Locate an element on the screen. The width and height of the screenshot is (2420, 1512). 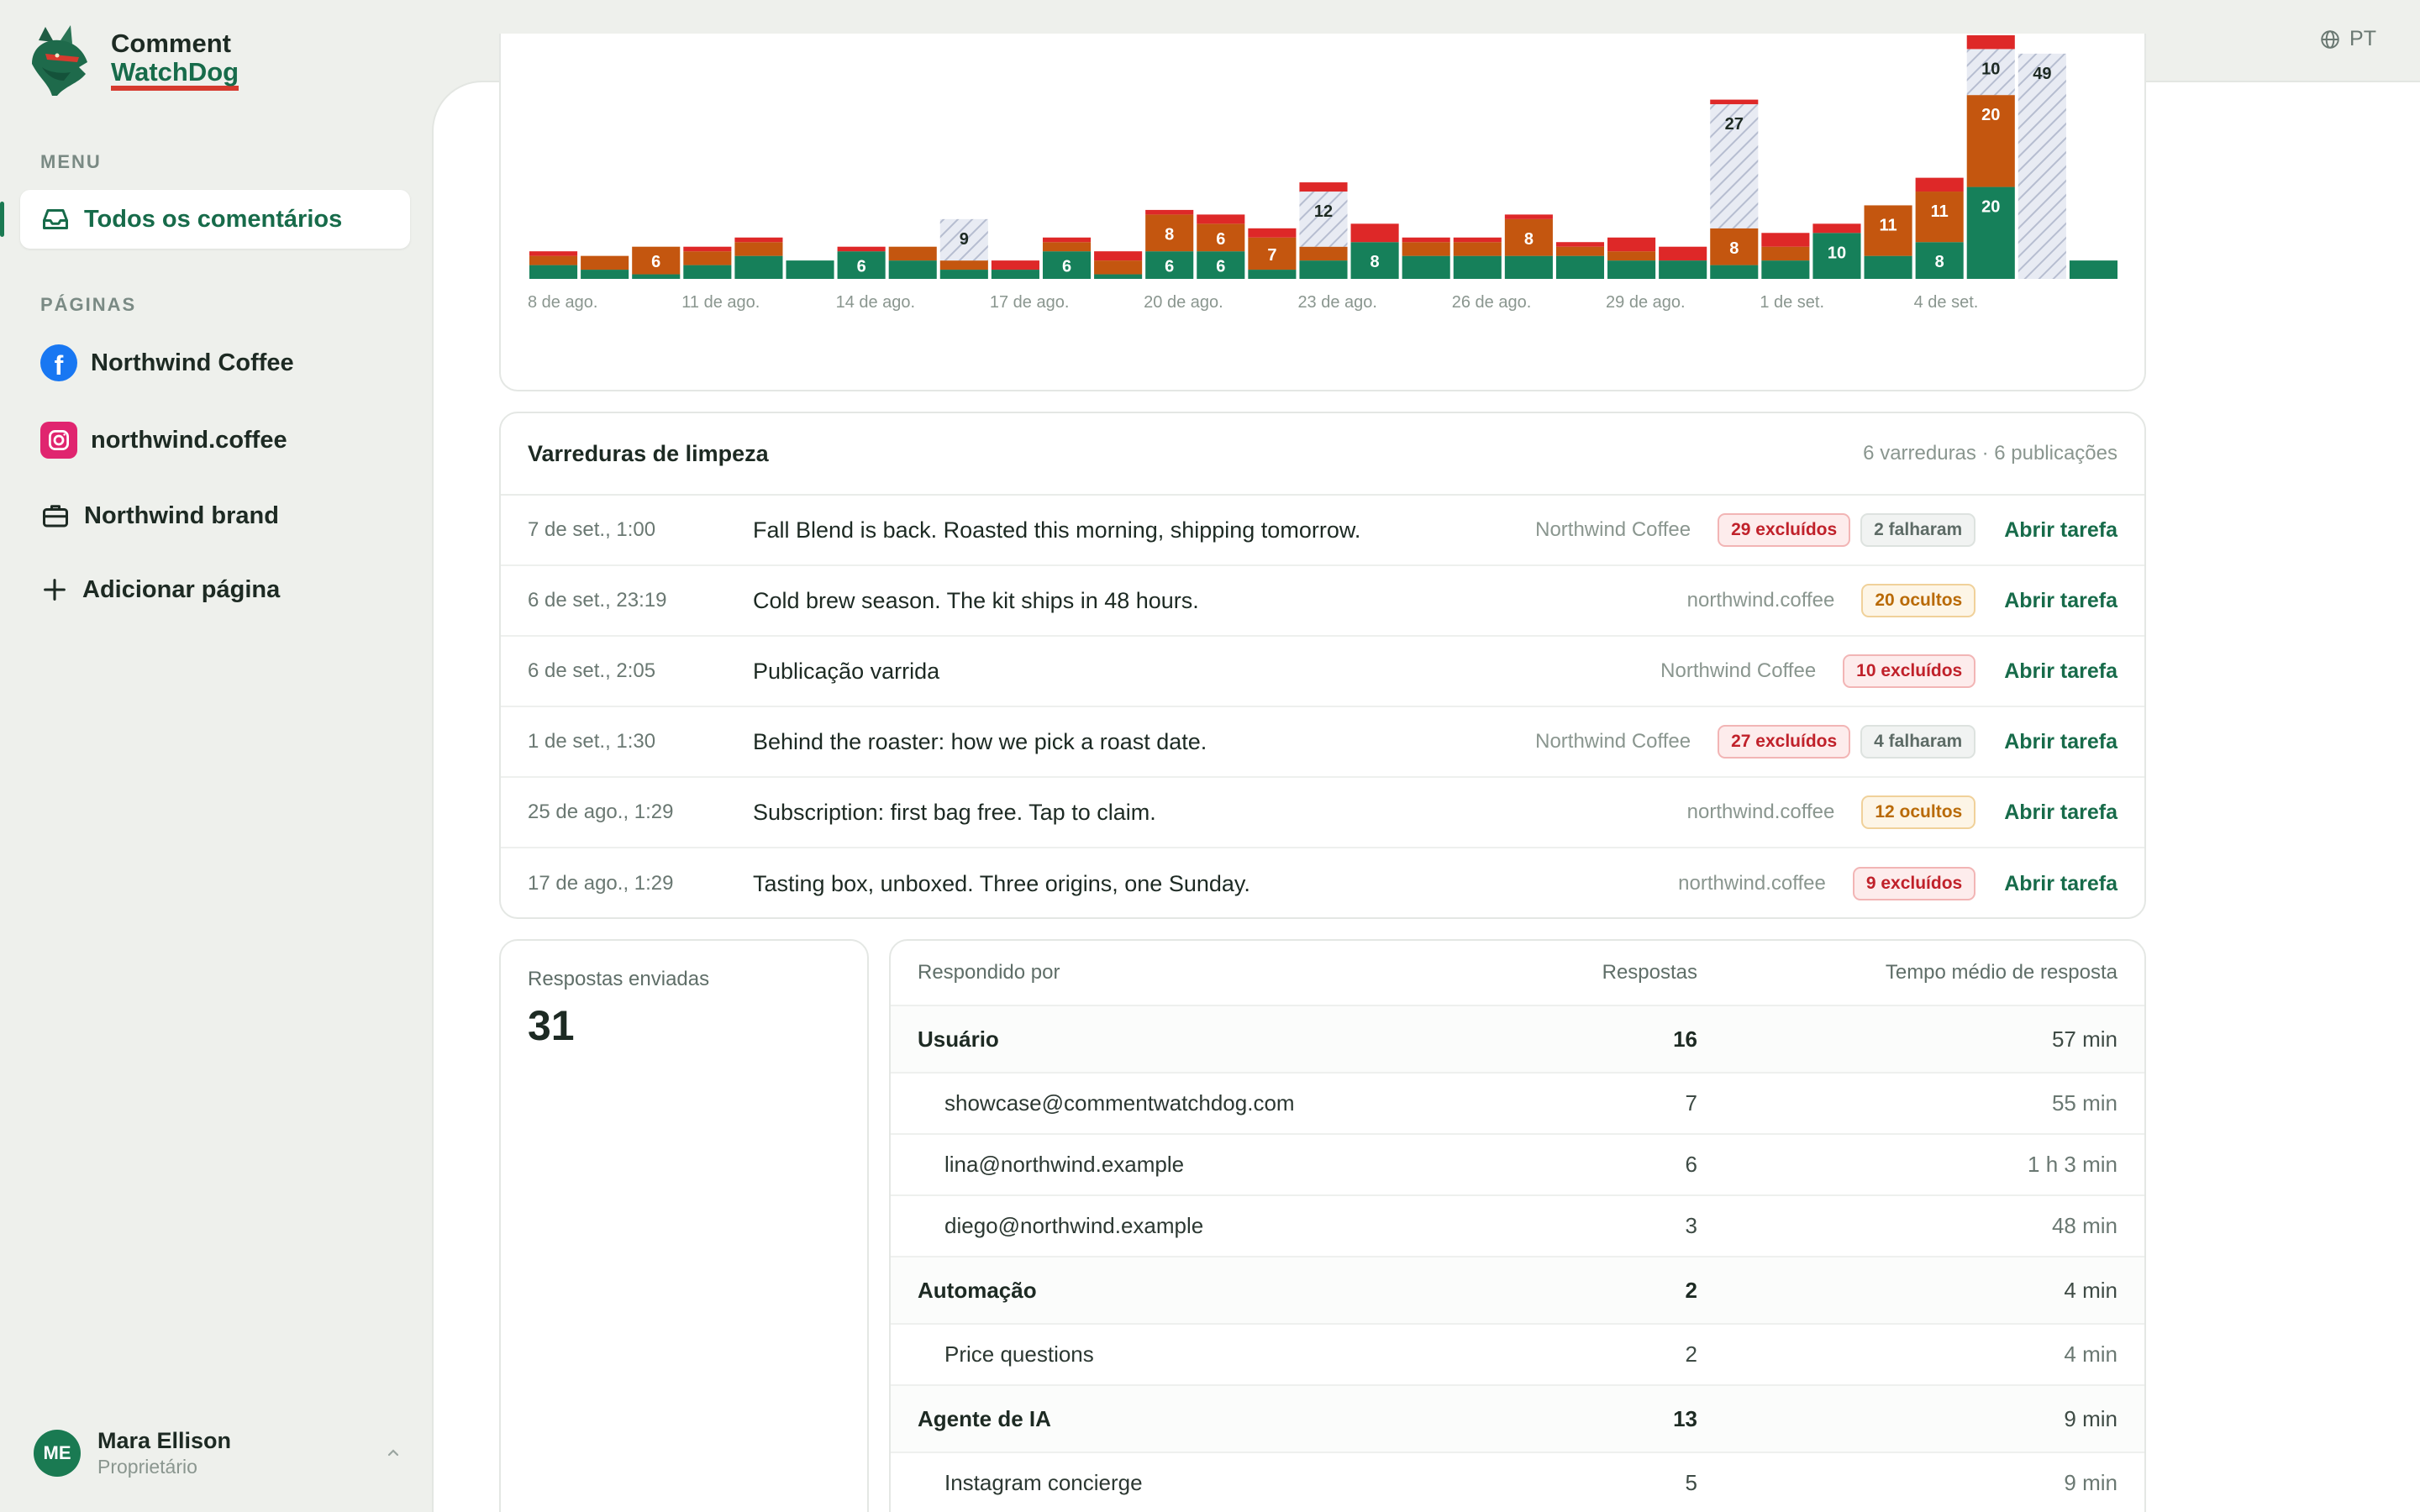
nav-all-comments: Todos os comentários is located at coordinates (215, 219).